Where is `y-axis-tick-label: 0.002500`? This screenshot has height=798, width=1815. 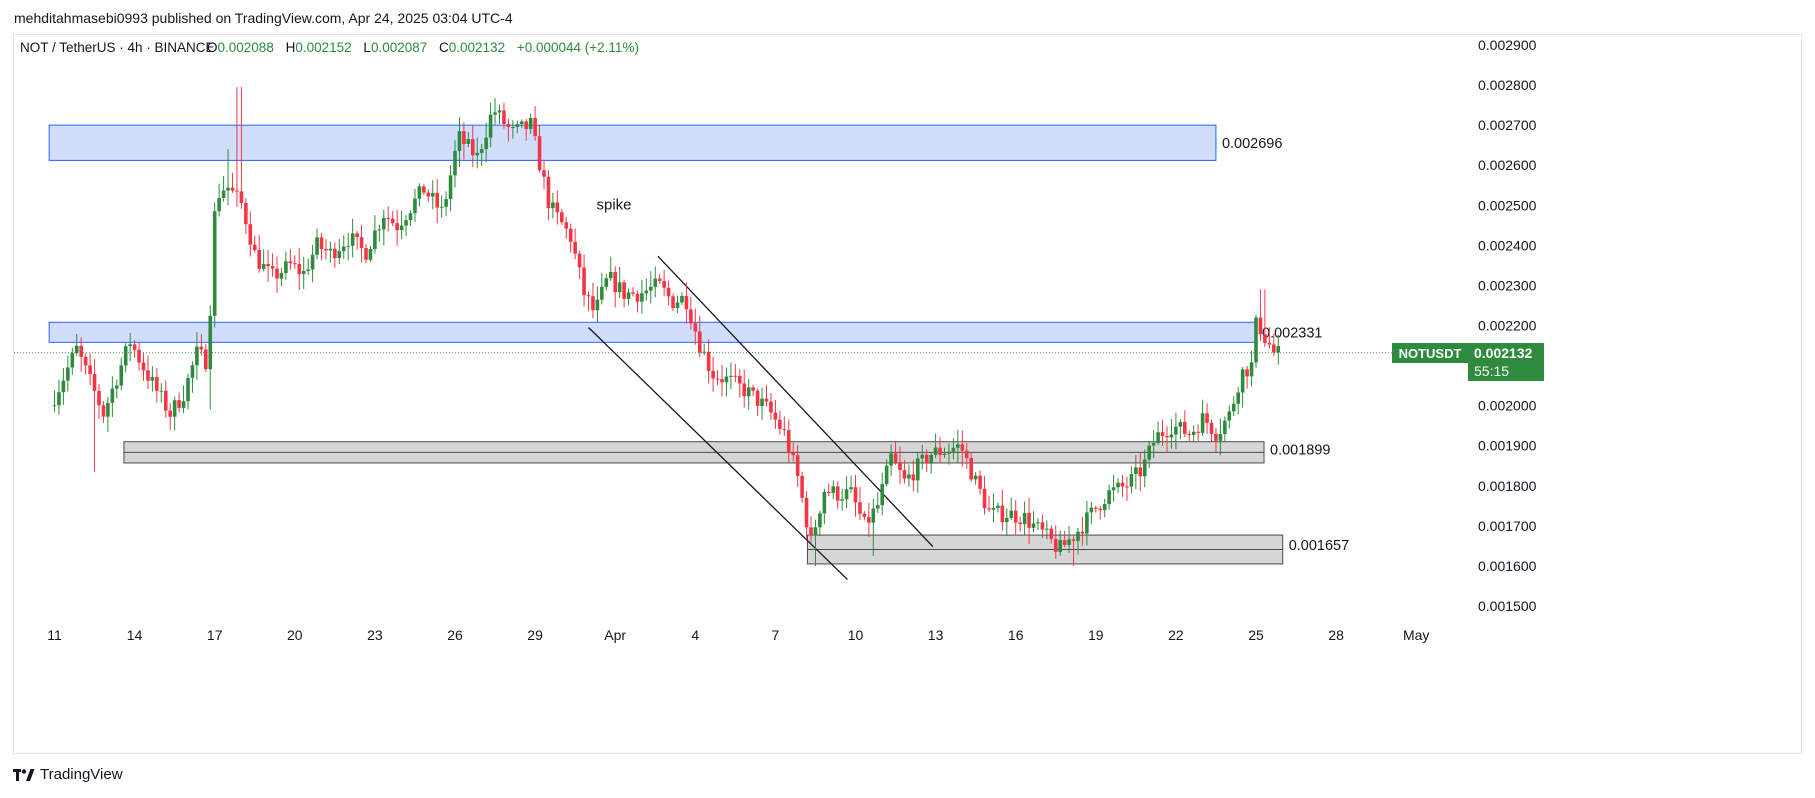
y-axis-tick-label: 0.002500 is located at coordinates (1507, 205).